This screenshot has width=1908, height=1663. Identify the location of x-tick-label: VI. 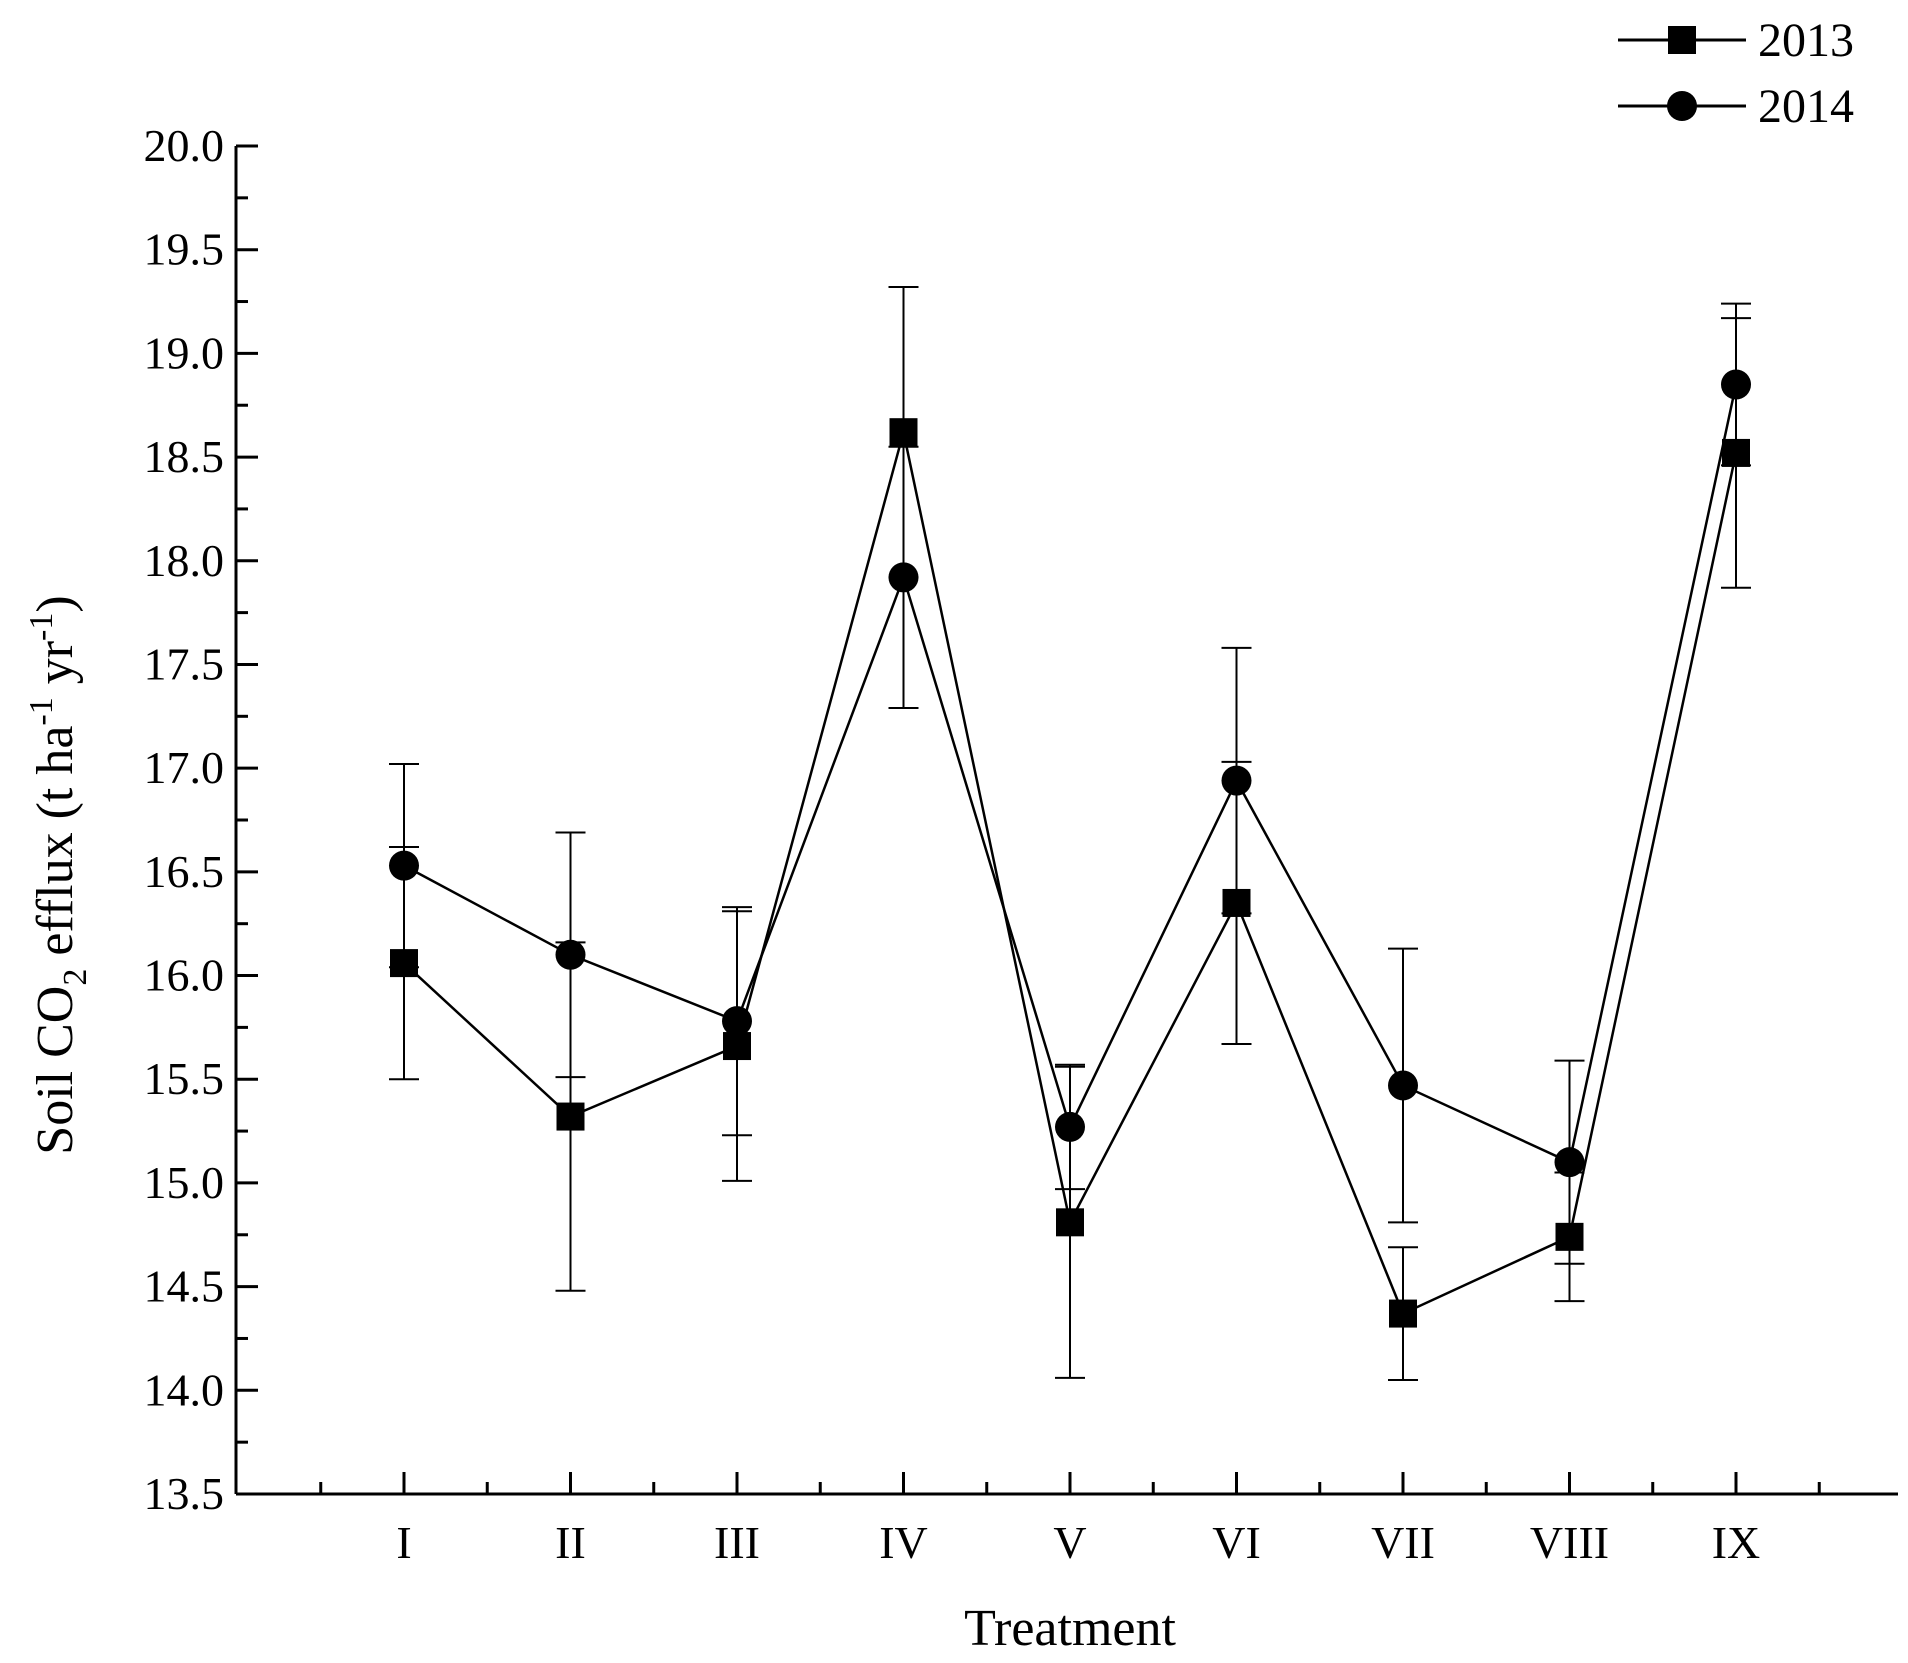
(1236, 1542).